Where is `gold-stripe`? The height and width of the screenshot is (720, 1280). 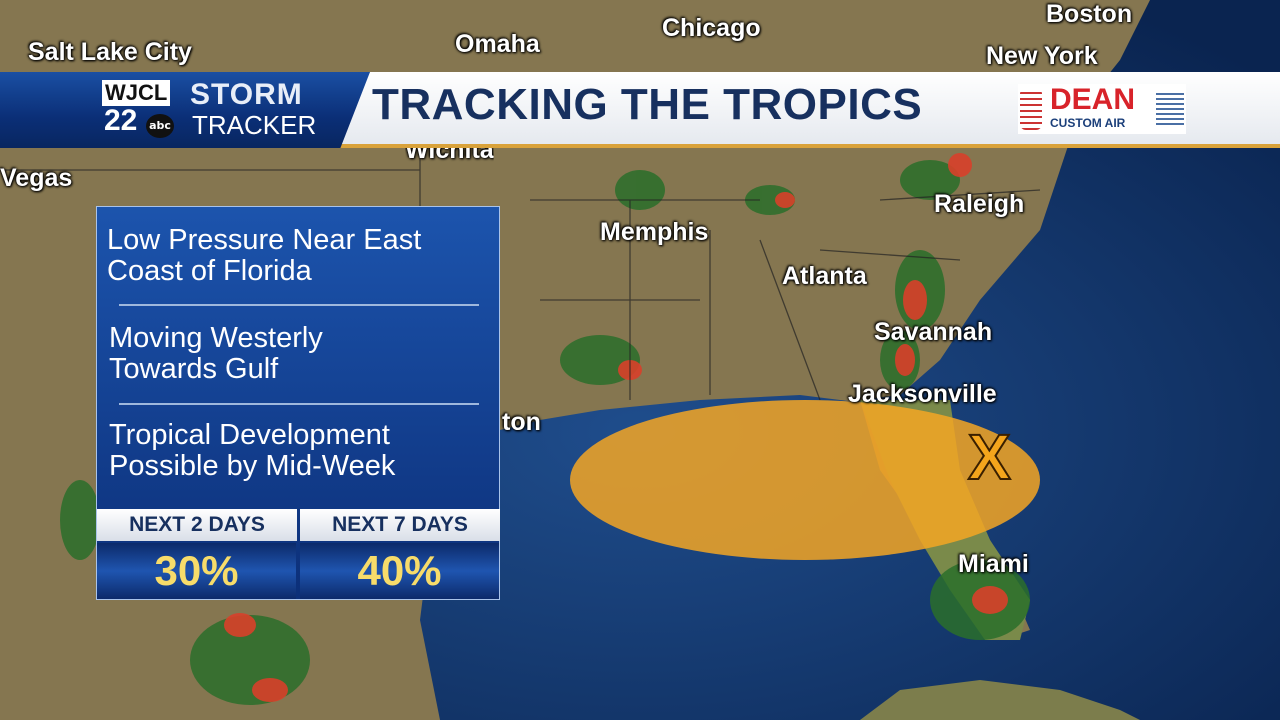 gold-stripe is located at coordinates (805, 146).